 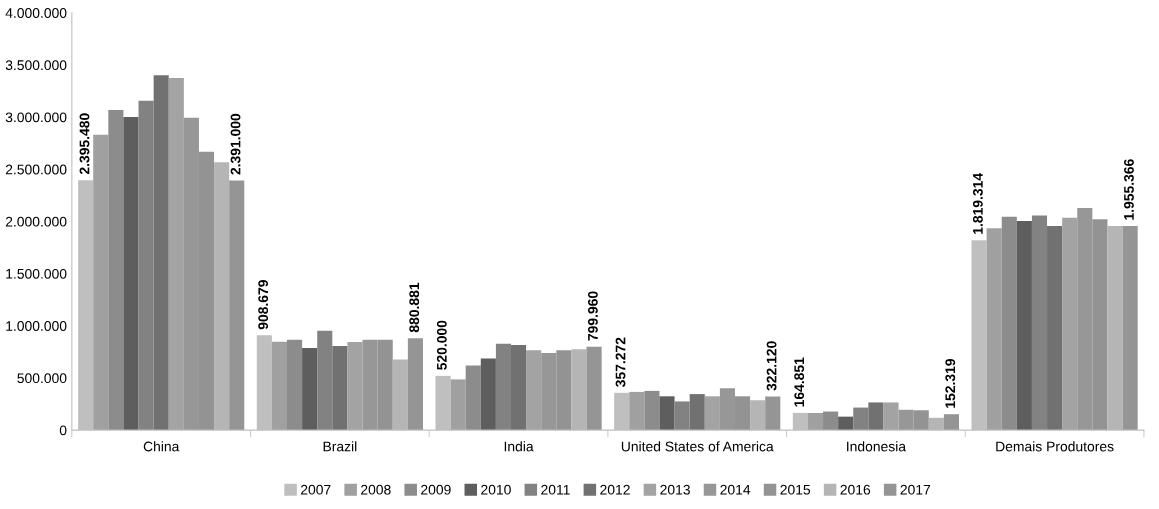 I want to click on legend-label: 2014, so click(x=735, y=489).